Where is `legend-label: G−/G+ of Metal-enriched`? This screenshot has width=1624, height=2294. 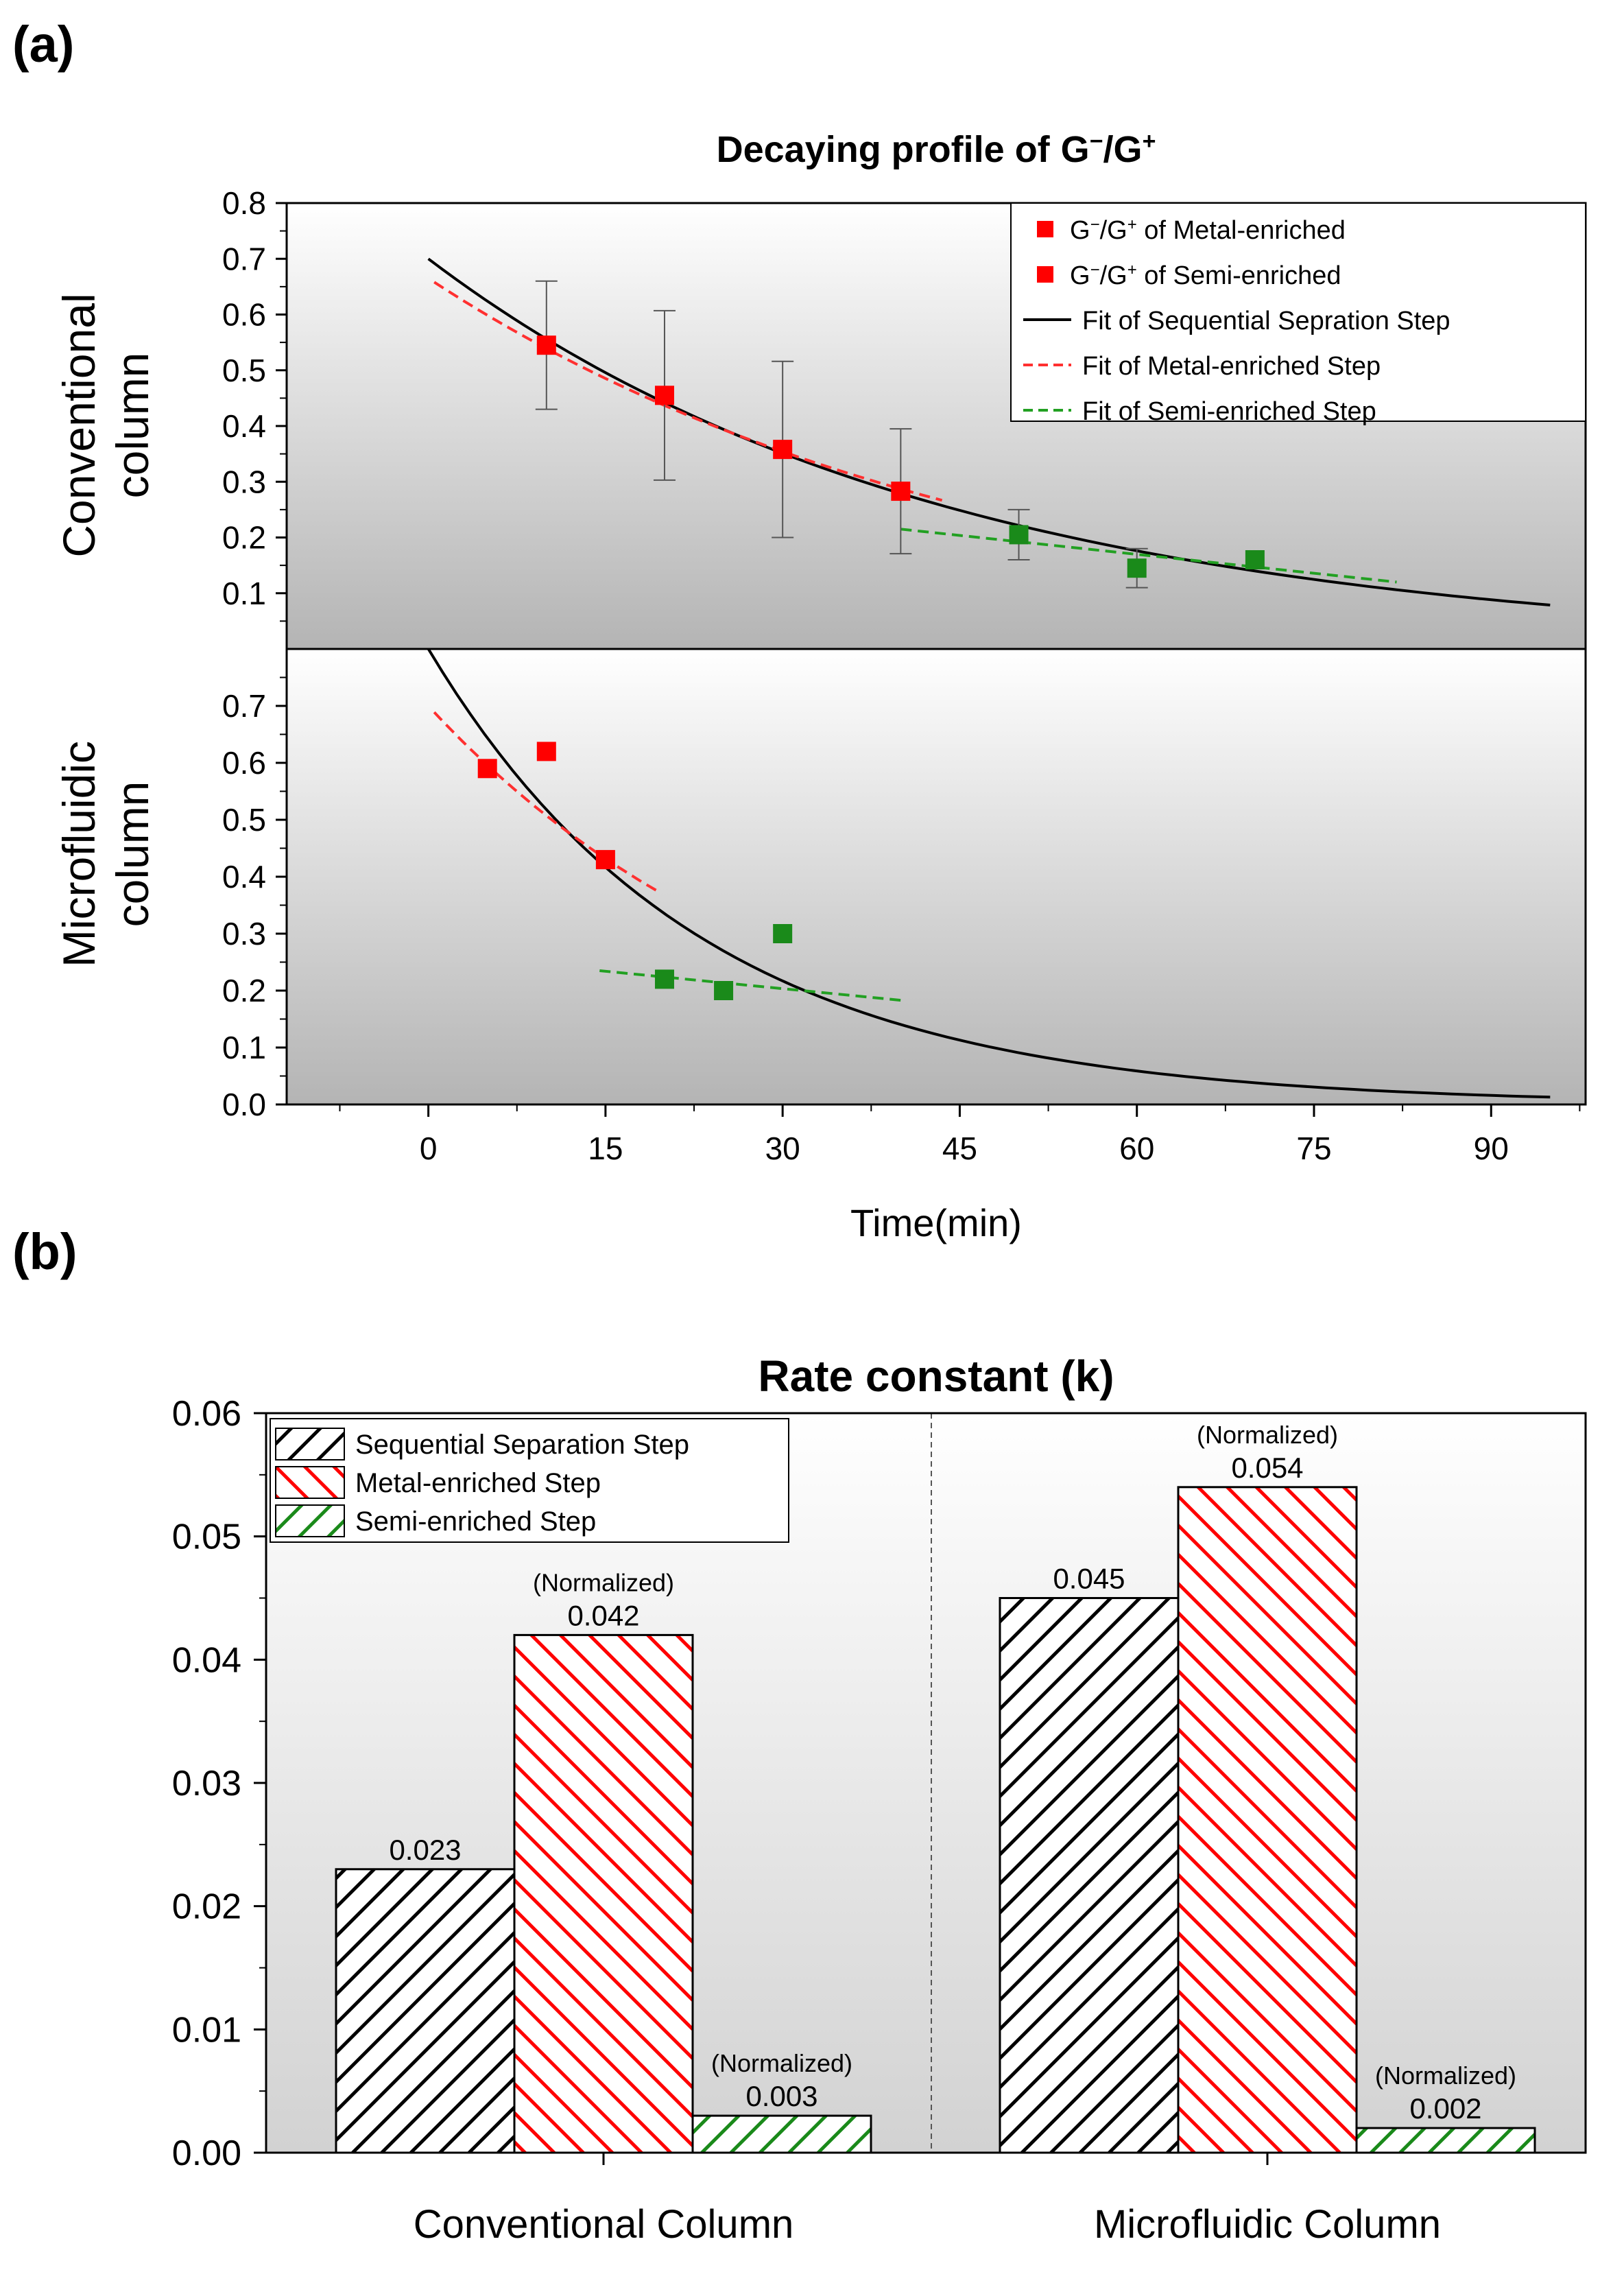 legend-label: G−/G+ of Metal-enriched is located at coordinates (1208, 230).